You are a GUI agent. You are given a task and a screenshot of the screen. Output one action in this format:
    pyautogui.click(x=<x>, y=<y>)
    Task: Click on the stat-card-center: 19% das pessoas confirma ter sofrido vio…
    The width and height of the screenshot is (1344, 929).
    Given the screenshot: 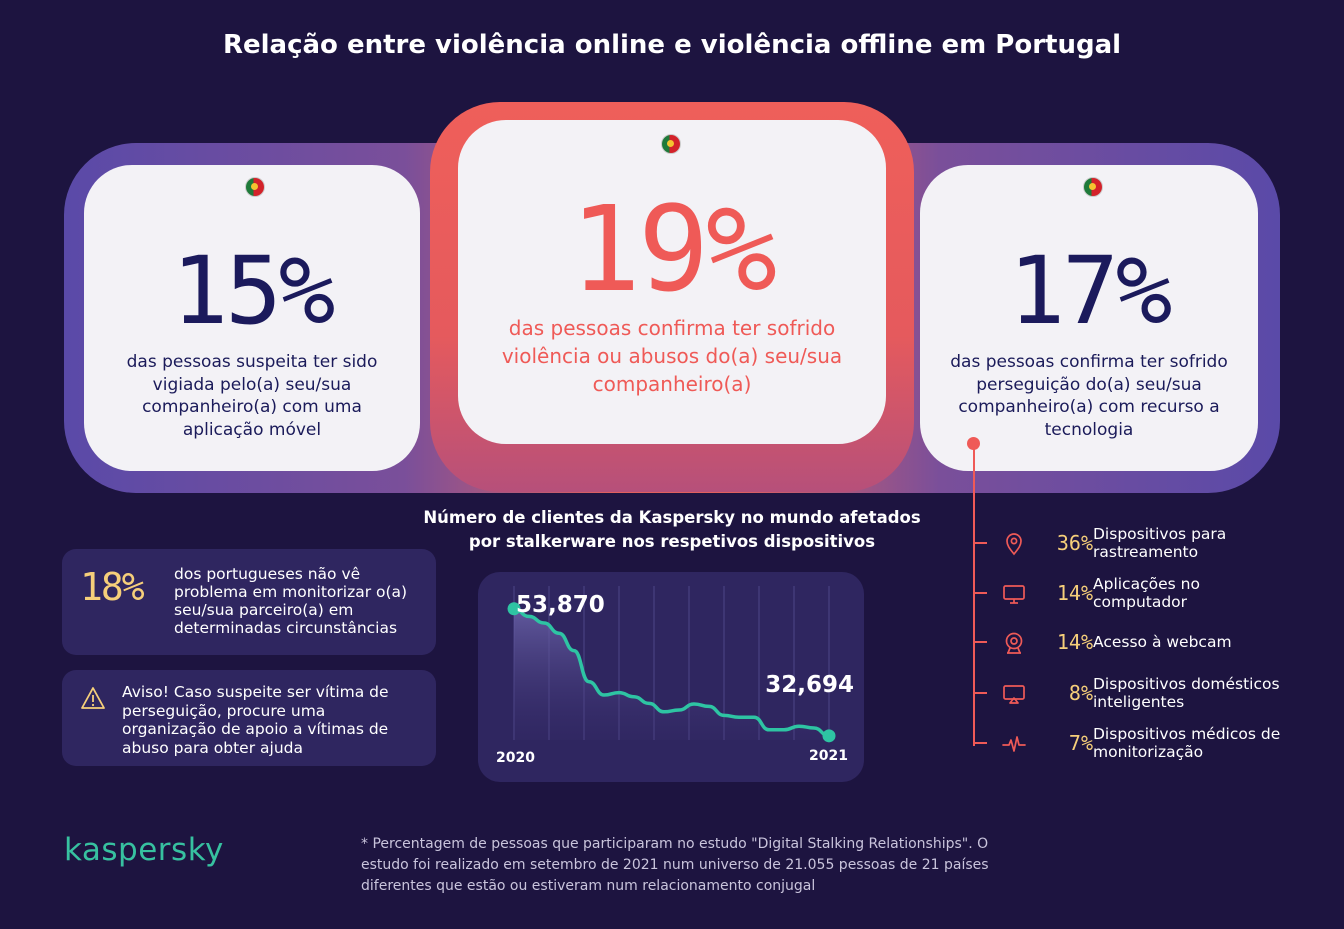 What is the action you would take?
    pyautogui.click(x=672, y=282)
    